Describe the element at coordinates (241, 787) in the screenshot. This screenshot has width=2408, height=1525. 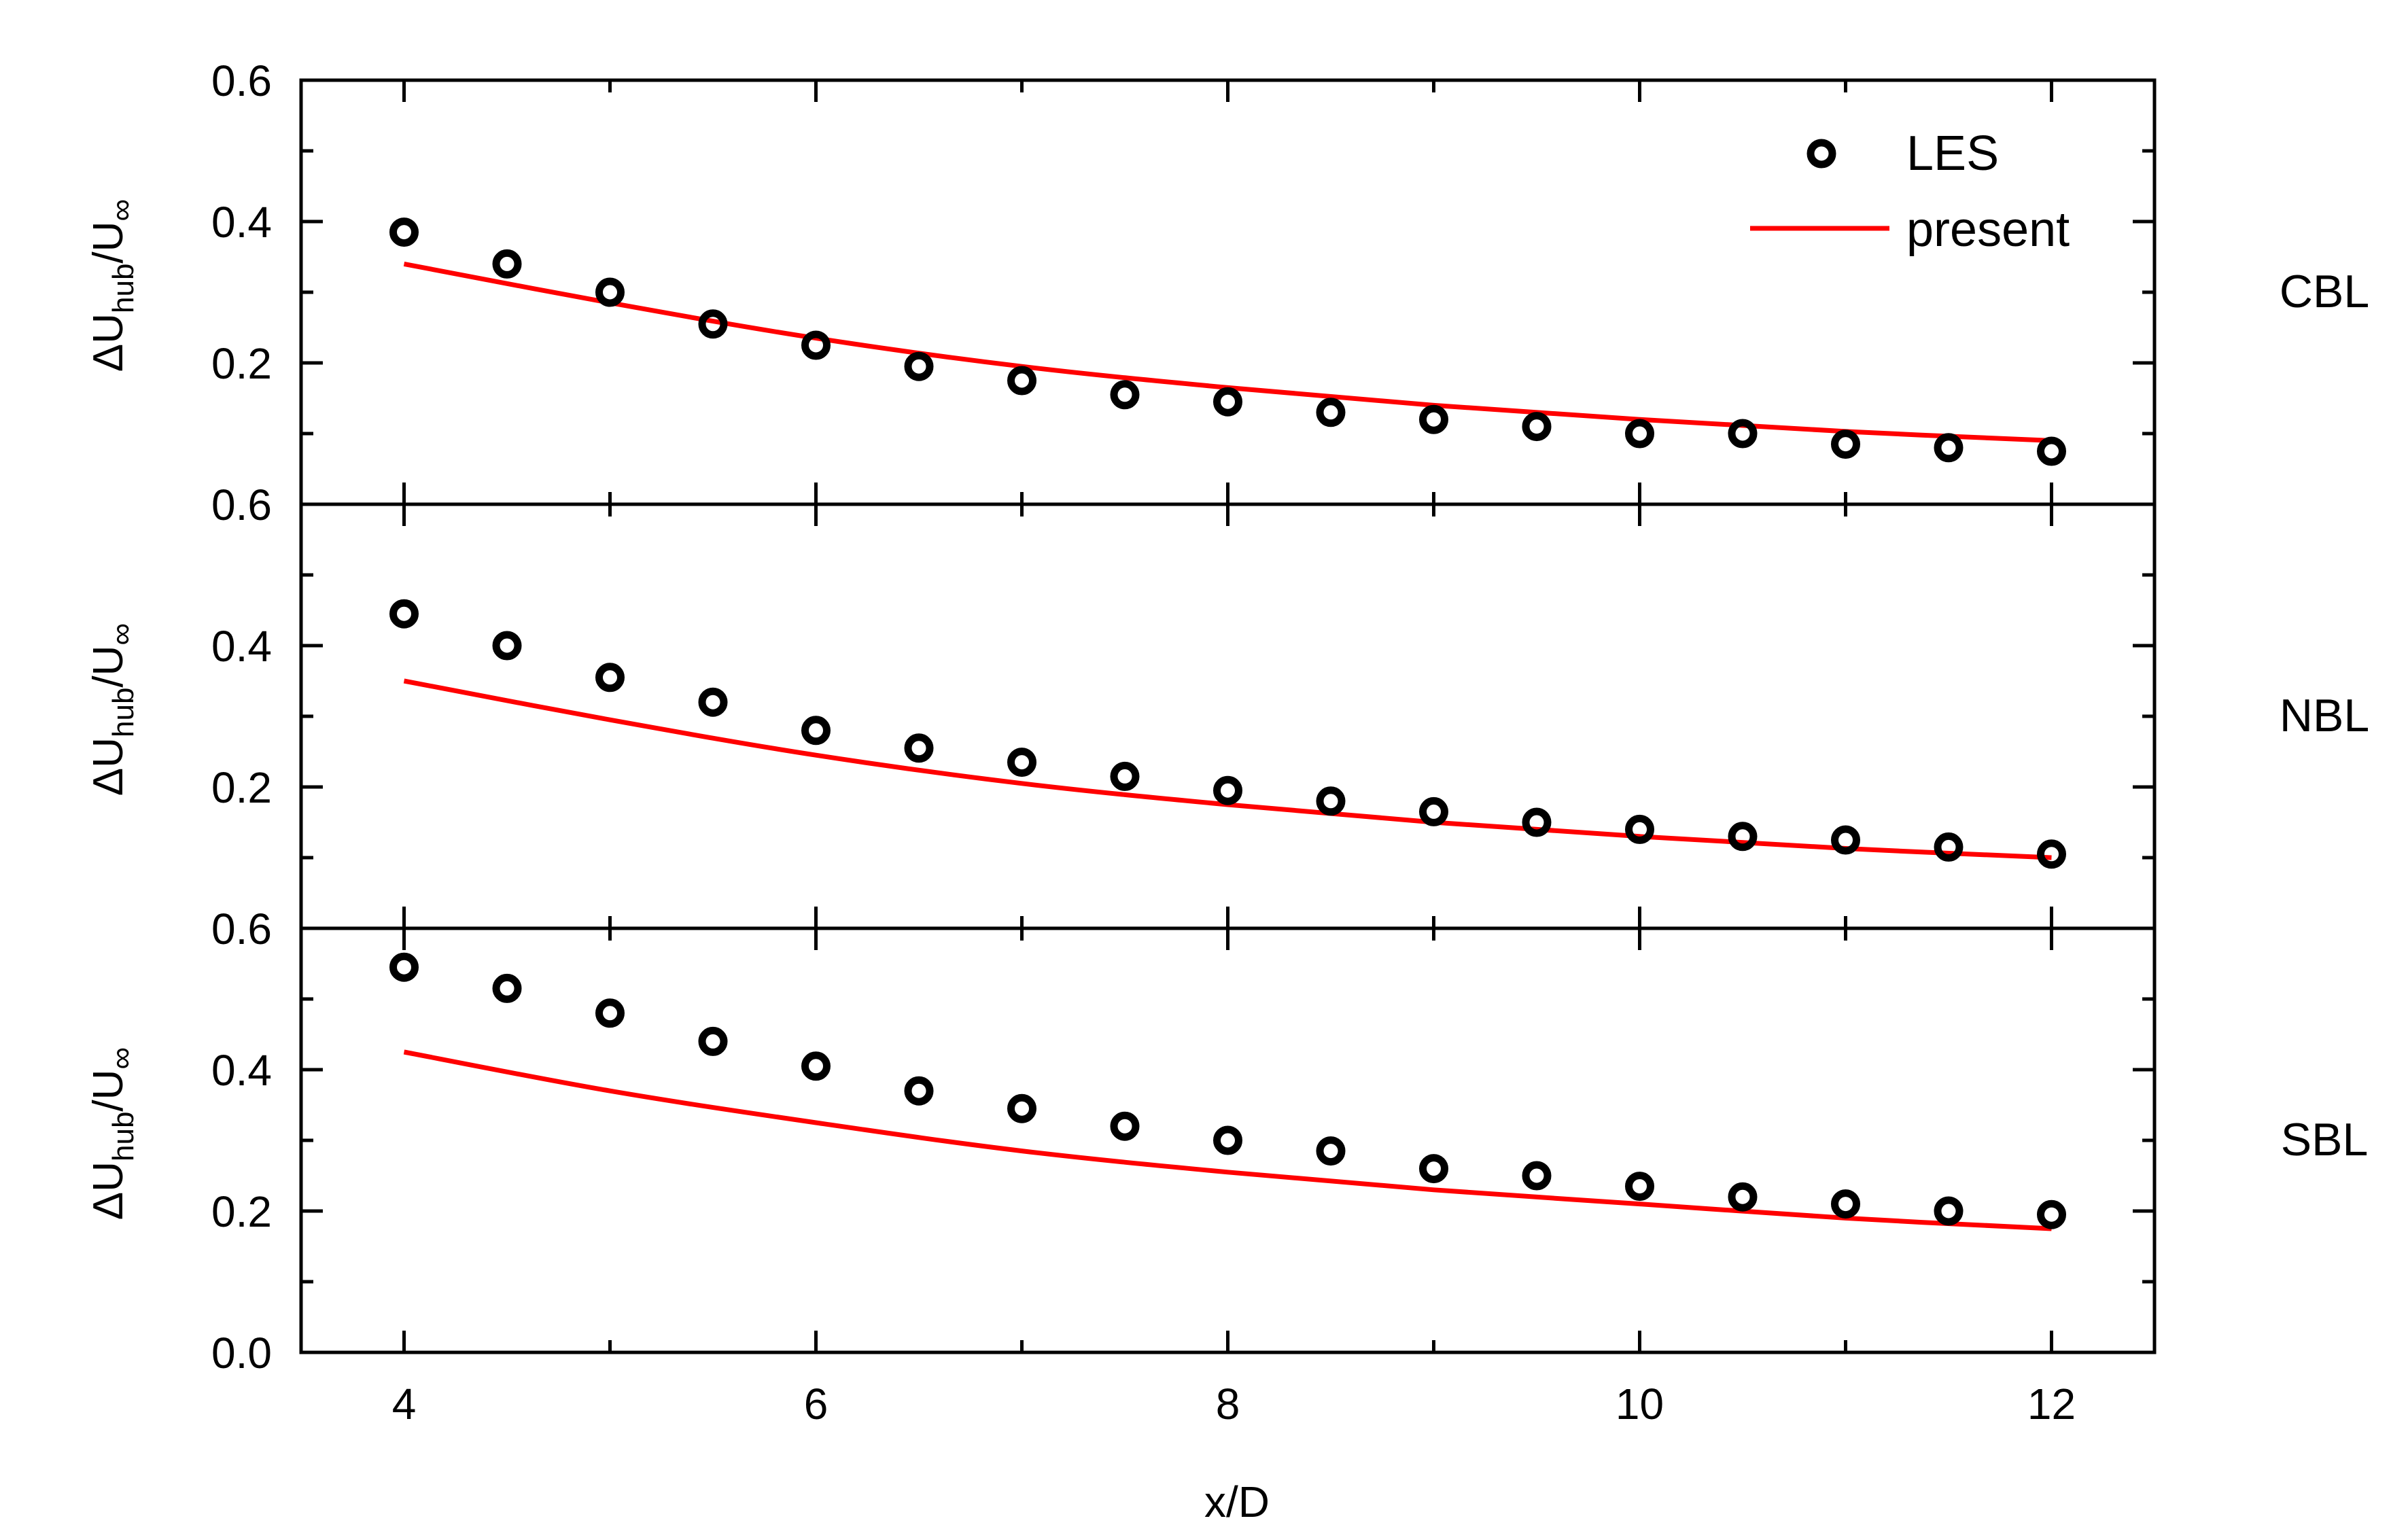
I see `y-tick-label-nbl: 0.2` at that location.